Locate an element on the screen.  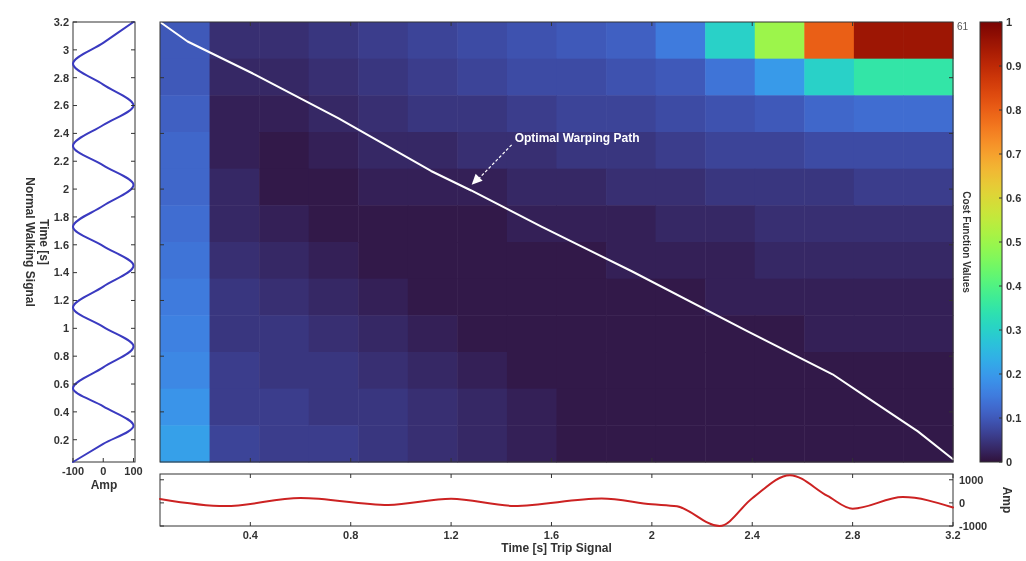
y-tick-label: 0.6 is located at coordinates (61, 383).